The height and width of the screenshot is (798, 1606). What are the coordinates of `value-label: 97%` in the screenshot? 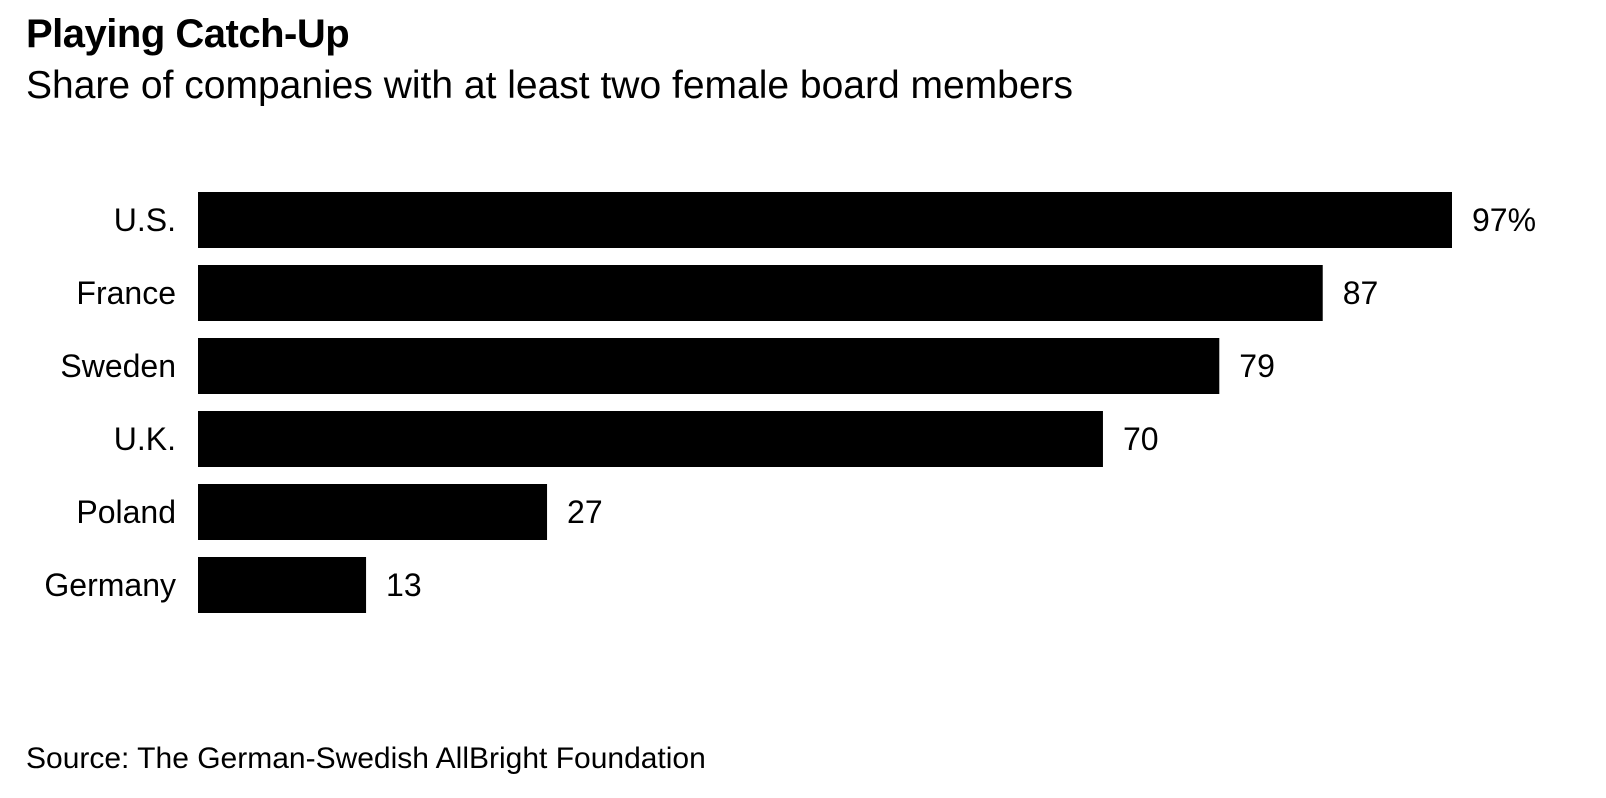 It's located at (1504, 220).